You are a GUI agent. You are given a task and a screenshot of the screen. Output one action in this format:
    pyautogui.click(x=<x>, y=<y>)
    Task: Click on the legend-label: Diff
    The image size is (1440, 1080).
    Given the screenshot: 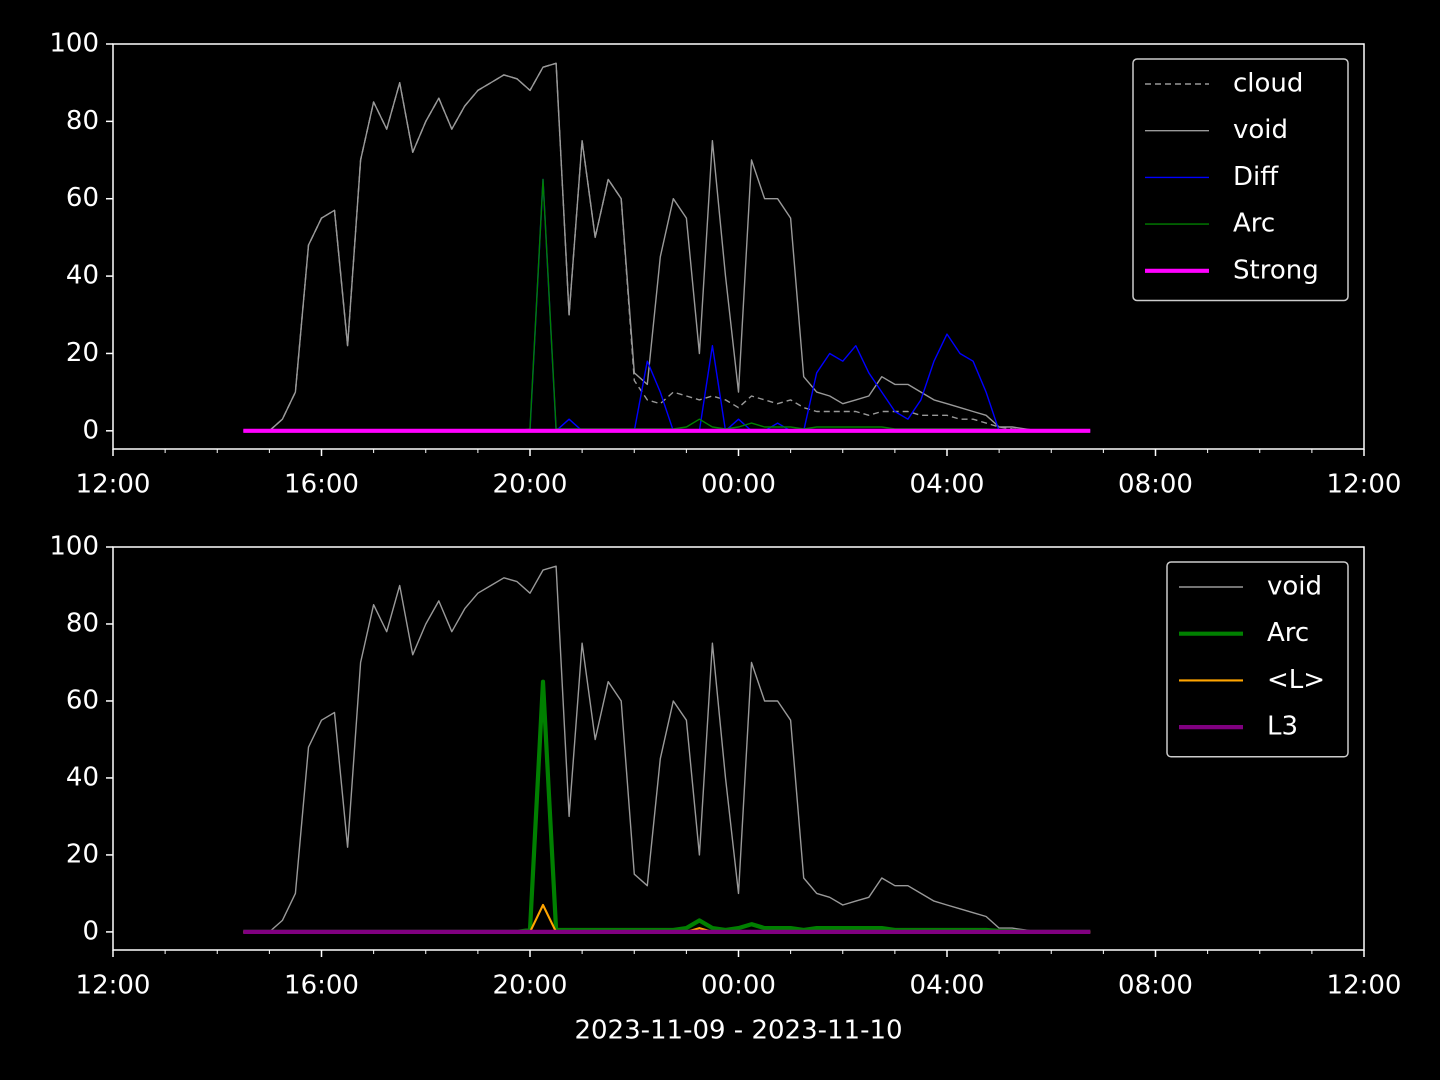 What is the action you would take?
    pyautogui.click(x=1256, y=177)
    